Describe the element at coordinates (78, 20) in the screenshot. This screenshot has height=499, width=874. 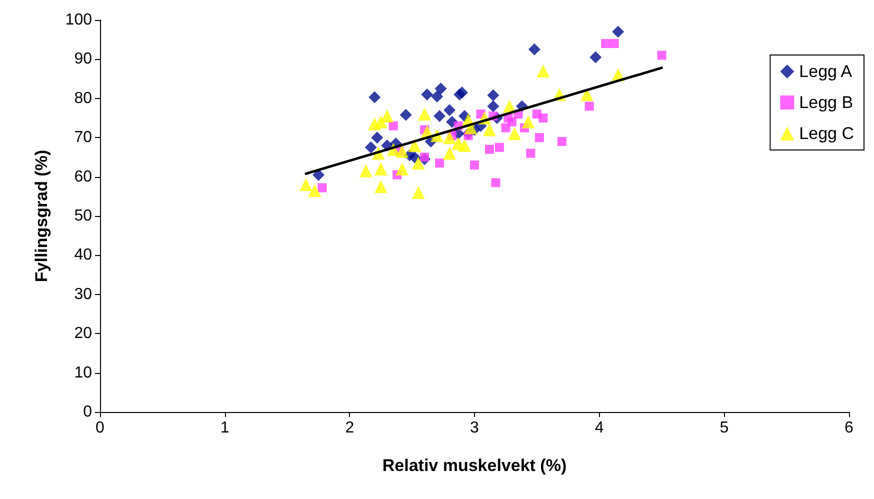
I see `y-tick-label: 100` at that location.